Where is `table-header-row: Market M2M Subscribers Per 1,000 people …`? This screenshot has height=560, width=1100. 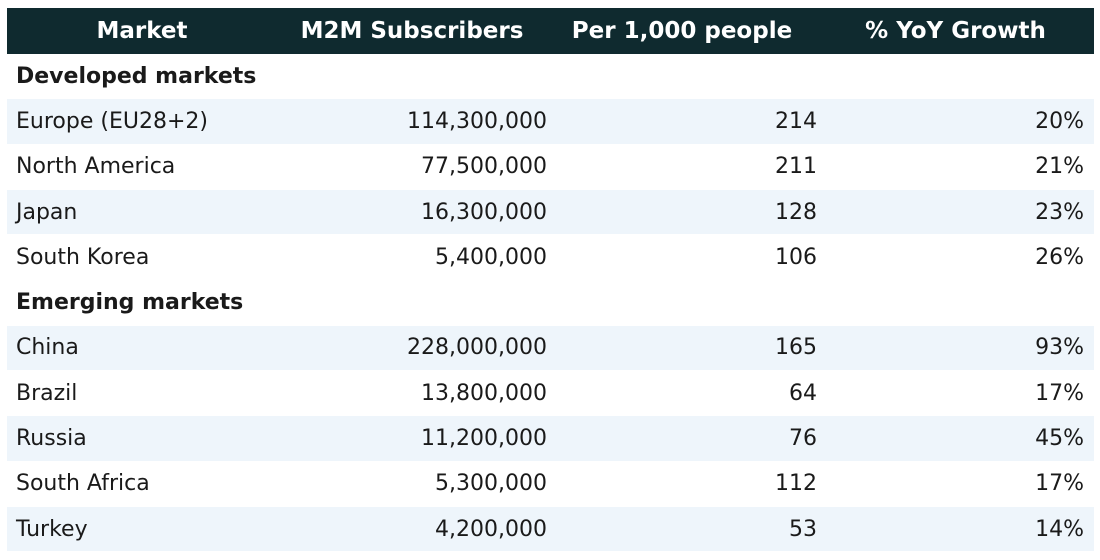 table-header-row: Market M2M Subscribers Per 1,000 people … is located at coordinates (550, 31).